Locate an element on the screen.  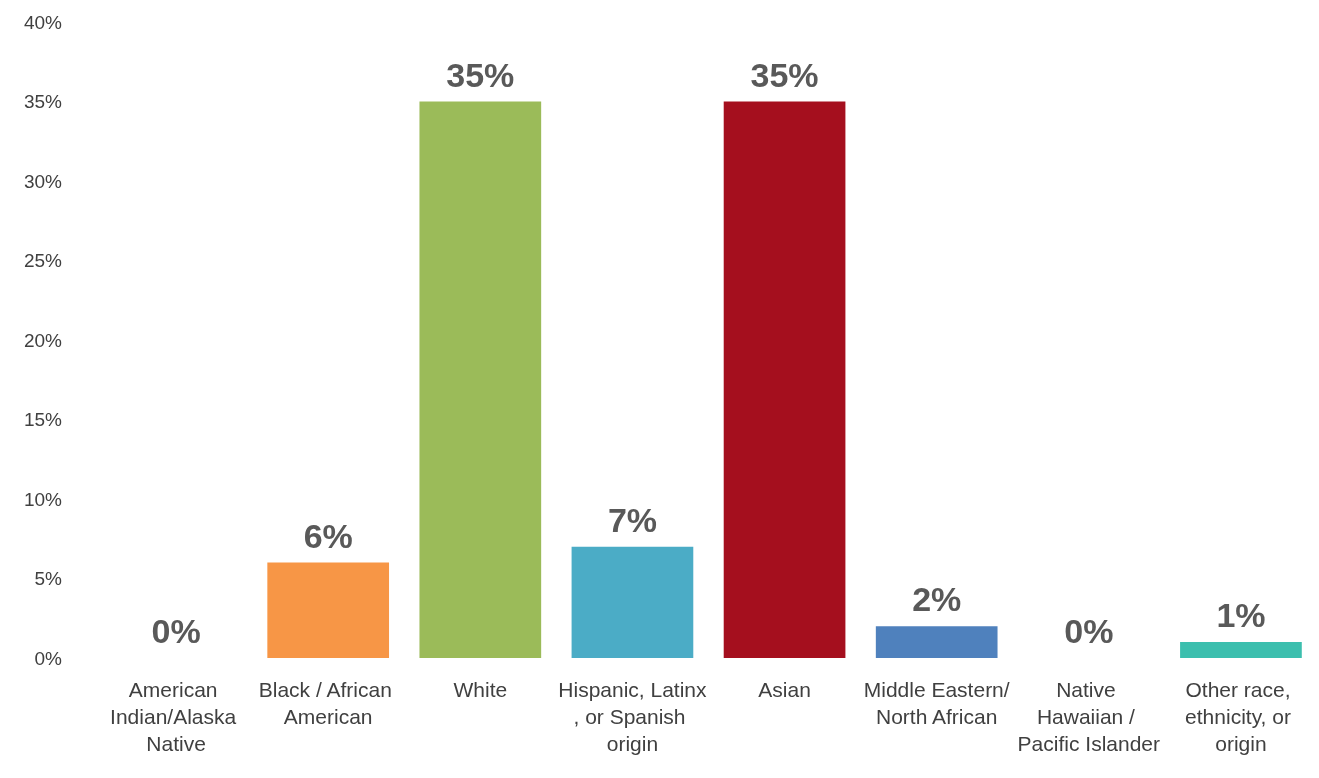
y-tick-label: 35% is located at coordinates (43, 101).